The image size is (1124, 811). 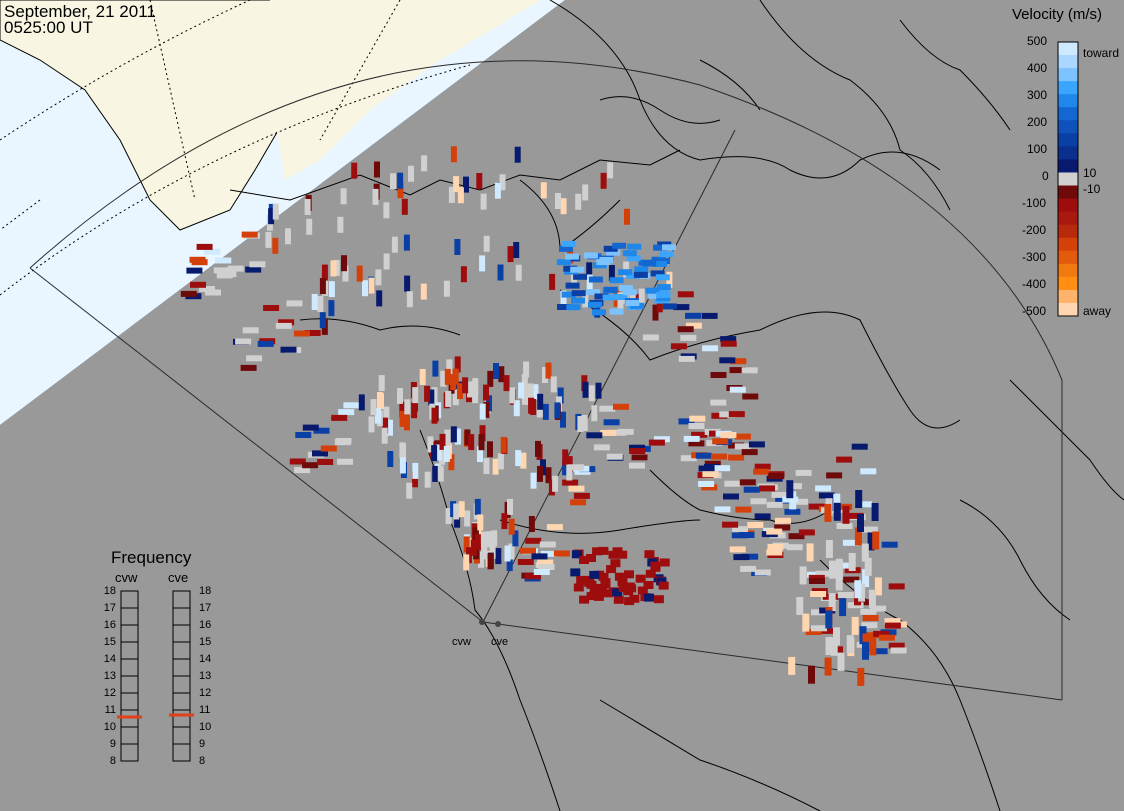 What do you see at coordinates (205, 727) in the screenshot?
I see `frequency-tick-right: 10` at bounding box center [205, 727].